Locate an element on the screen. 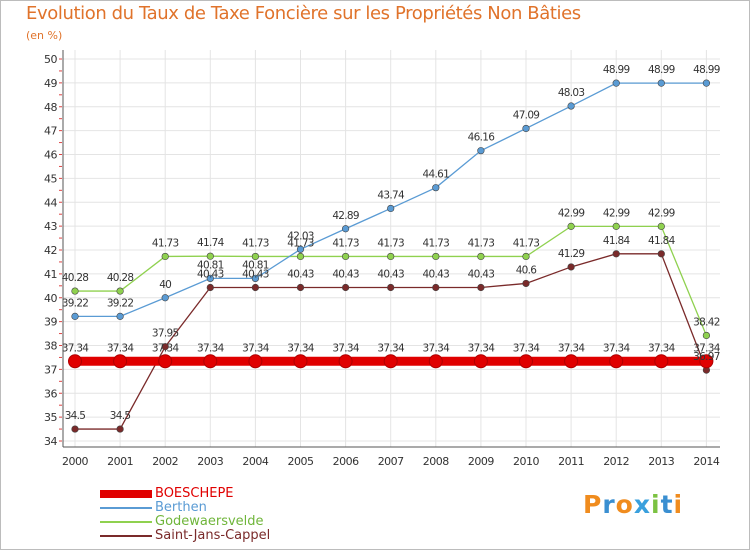 The height and width of the screenshot is (550, 750). logo-letter: r is located at coordinates (609, 504).